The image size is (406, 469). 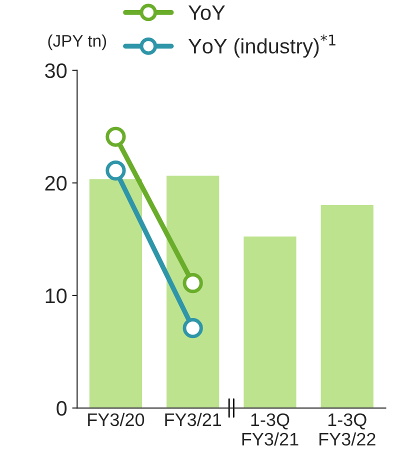 I want to click on y-tick-label: 20, so click(x=56, y=183).